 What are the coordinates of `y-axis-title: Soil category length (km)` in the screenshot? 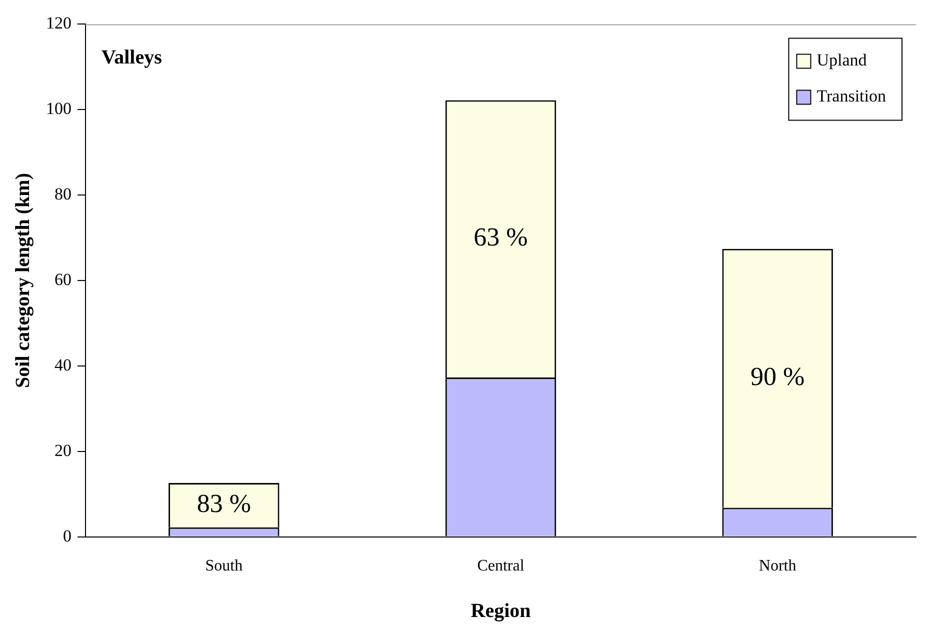 It's located at (23, 280).